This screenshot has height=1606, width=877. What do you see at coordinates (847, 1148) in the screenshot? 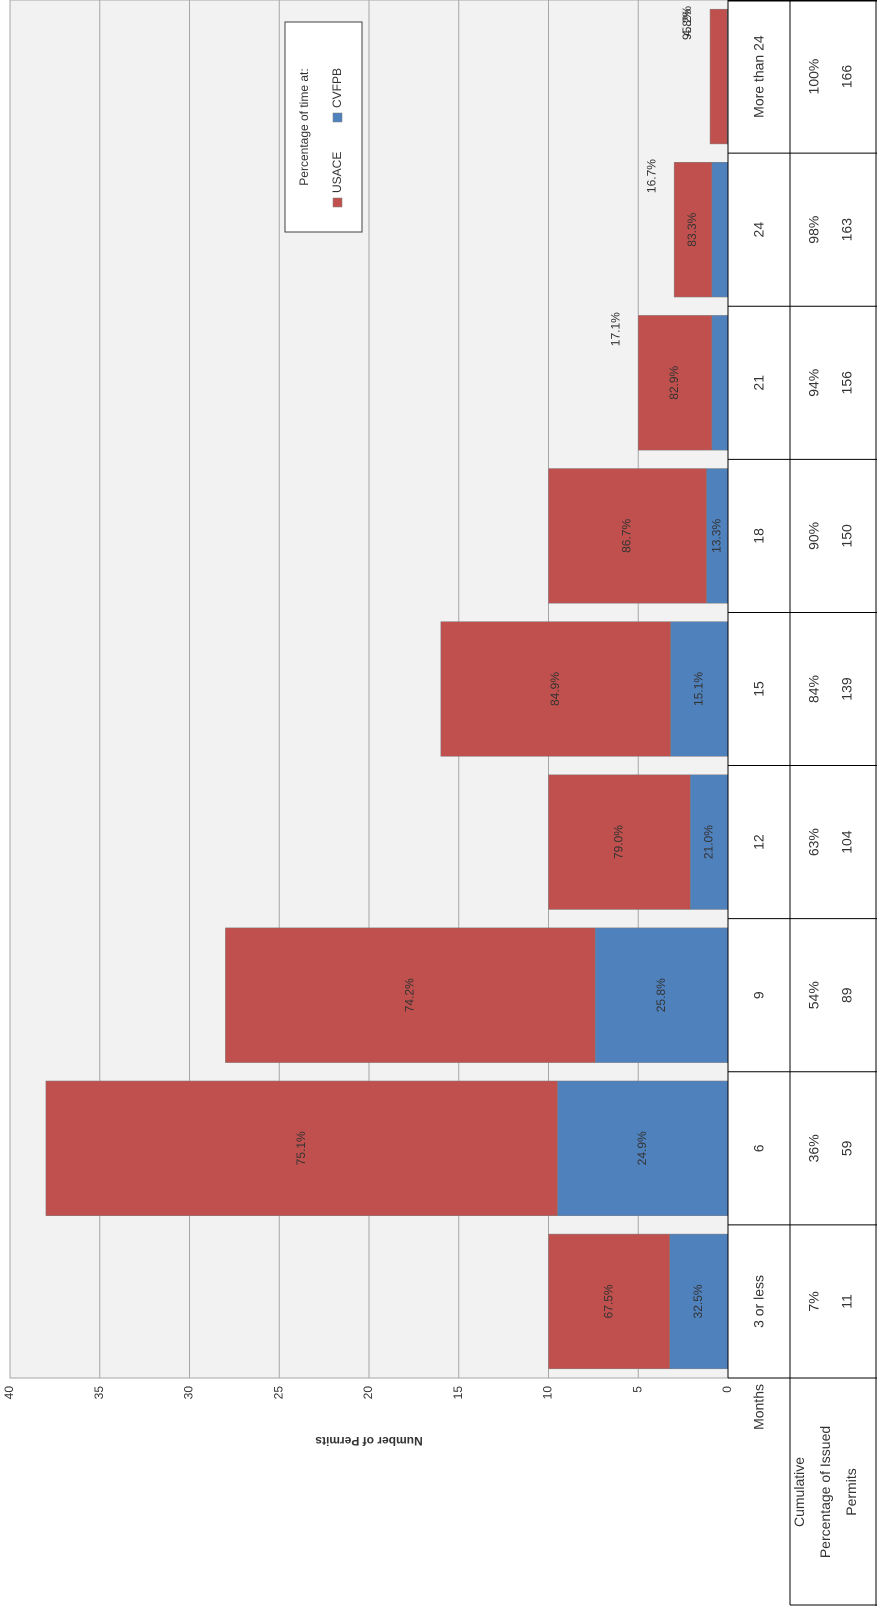
I see `table-cell: 59` at bounding box center [847, 1148].